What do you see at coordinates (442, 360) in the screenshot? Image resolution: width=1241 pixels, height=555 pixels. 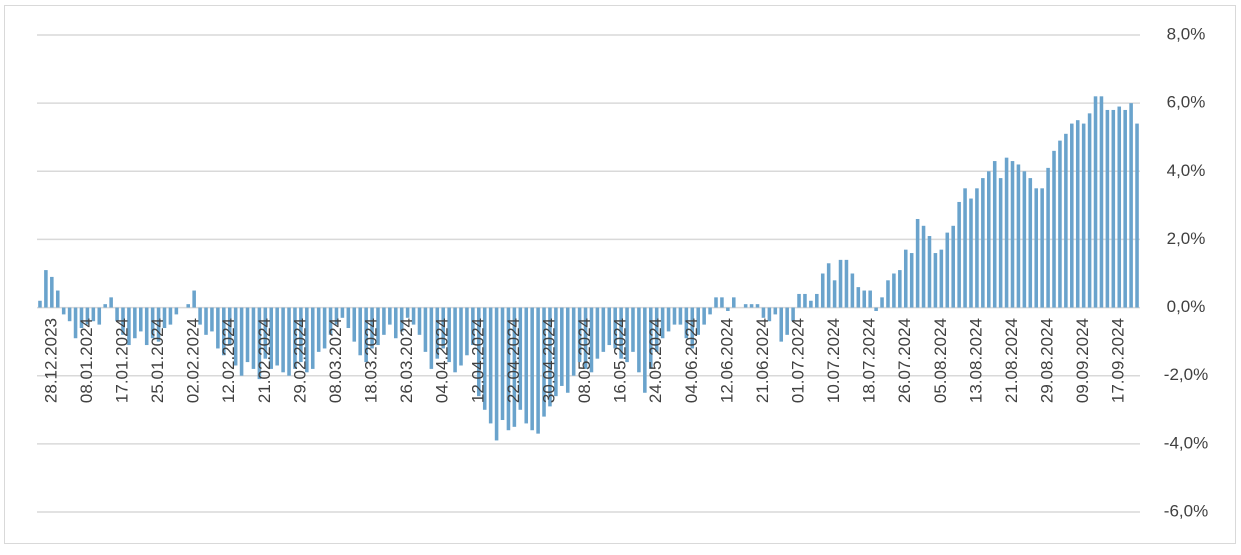 I see `x-tick-label: 04.04.2024` at bounding box center [442, 360].